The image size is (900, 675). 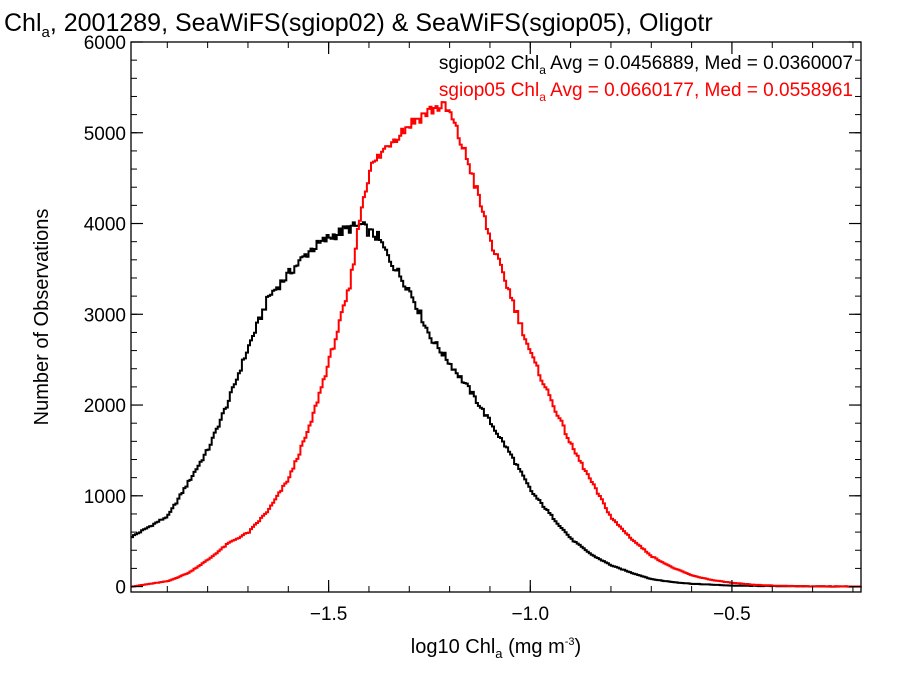 What do you see at coordinates (105, 406) in the screenshot?
I see `y-tick-label: 2000` at bounding box center [105, 406].